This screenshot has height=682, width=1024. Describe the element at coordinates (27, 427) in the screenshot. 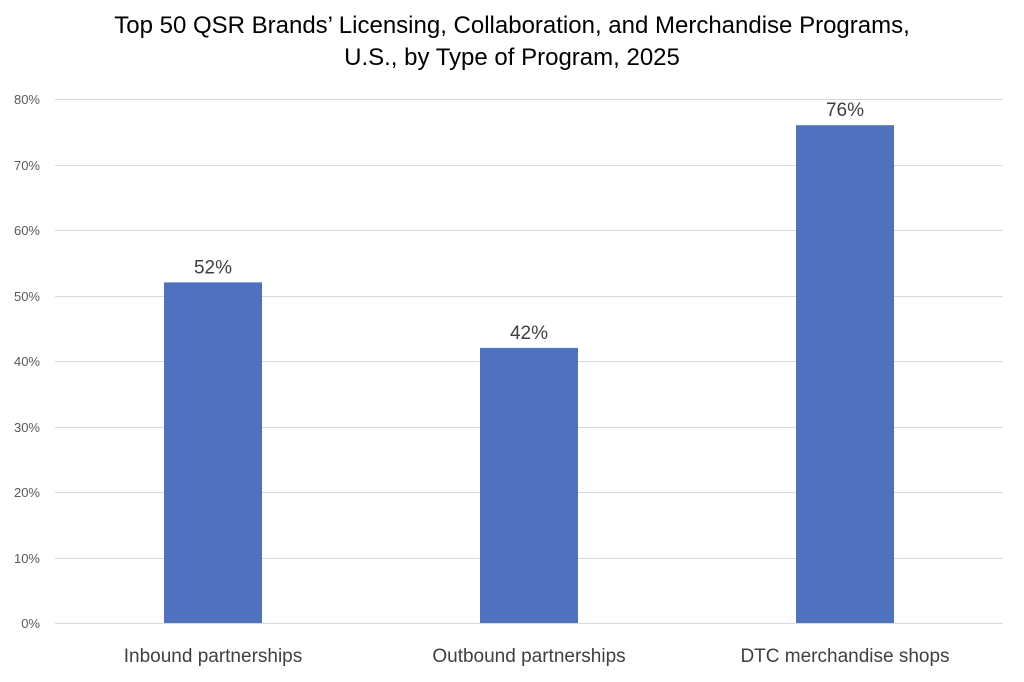

I see `y-tick-label-30: 30%` at that location.